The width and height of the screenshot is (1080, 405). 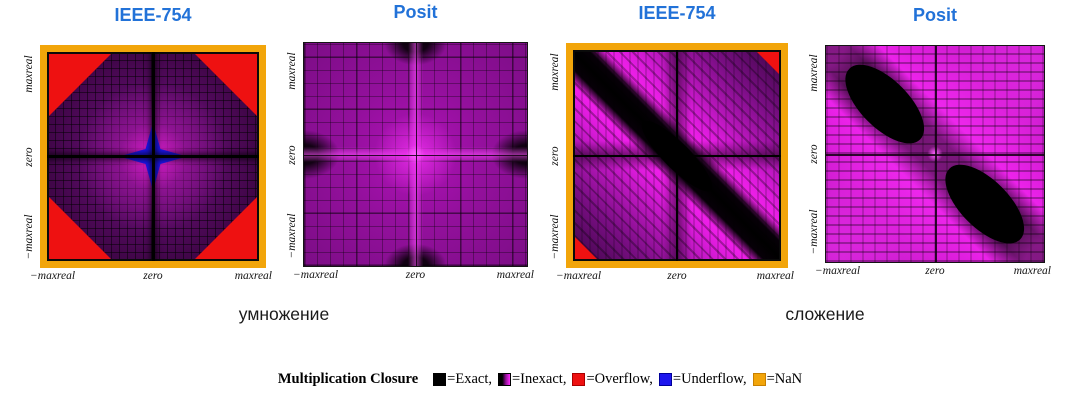 I want to click on underflow-swatch-icon, so click(x=665, y=379).